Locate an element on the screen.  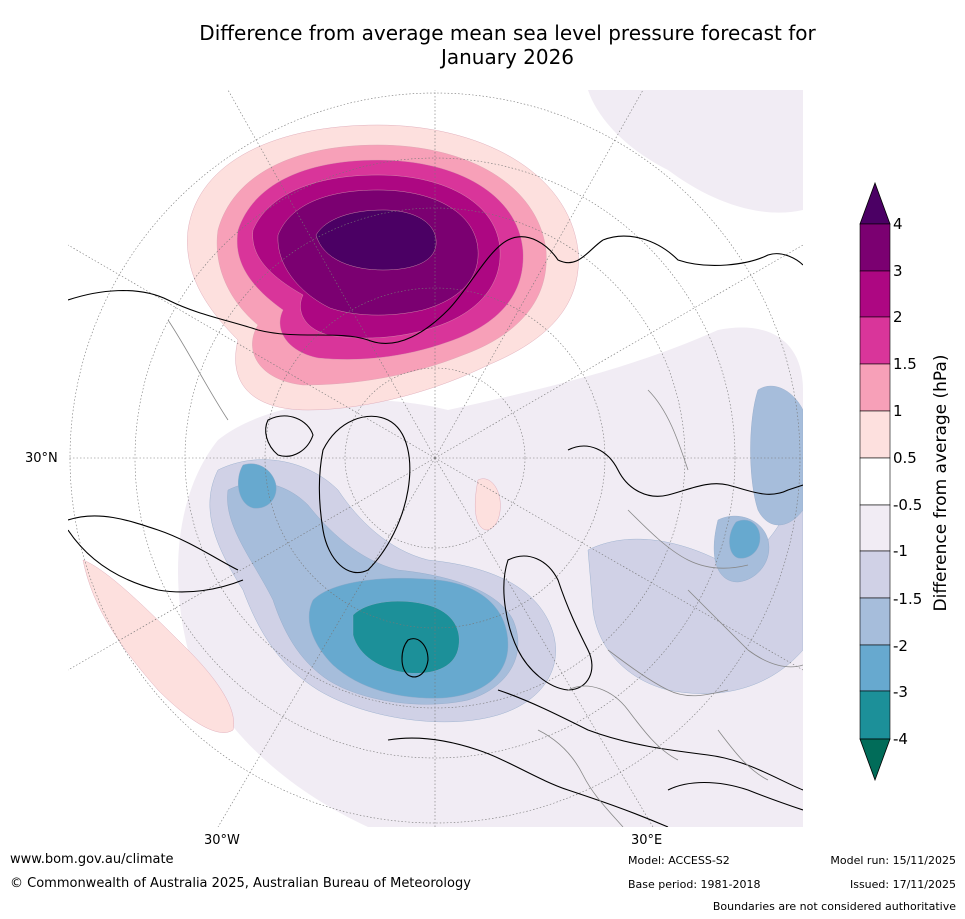
colorbar-tick: 1.5 is located at coordinates (905, 364).